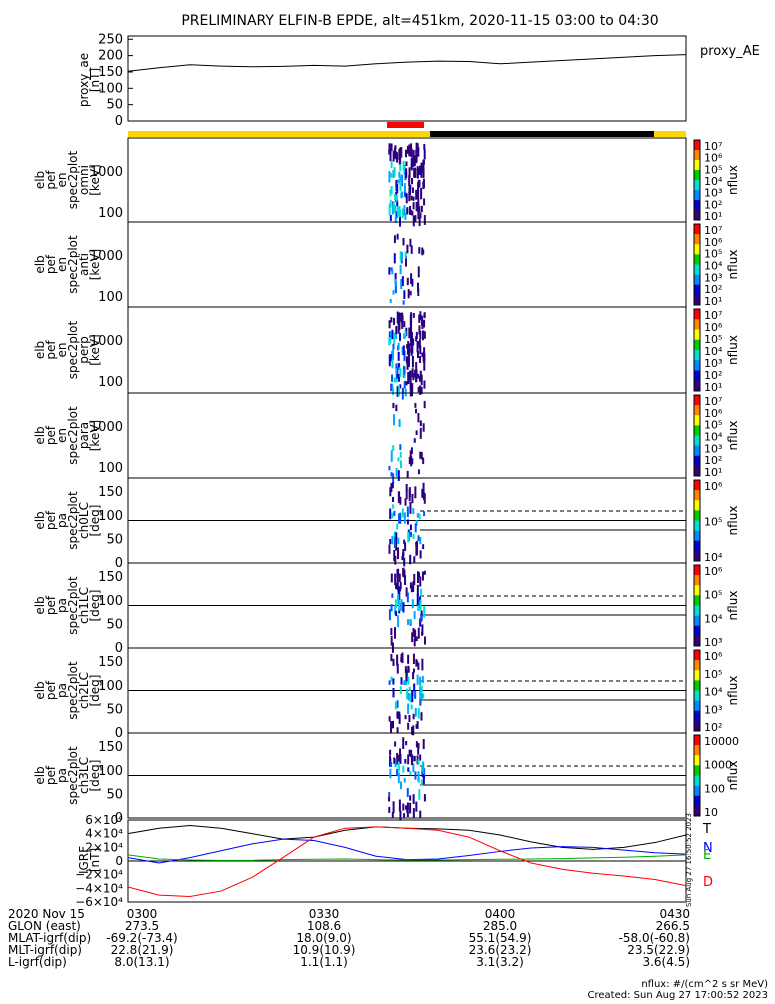 The image size is (775, 1004). I want to click on en-perp-colorbar-tick: 10³, so click(713, 363).